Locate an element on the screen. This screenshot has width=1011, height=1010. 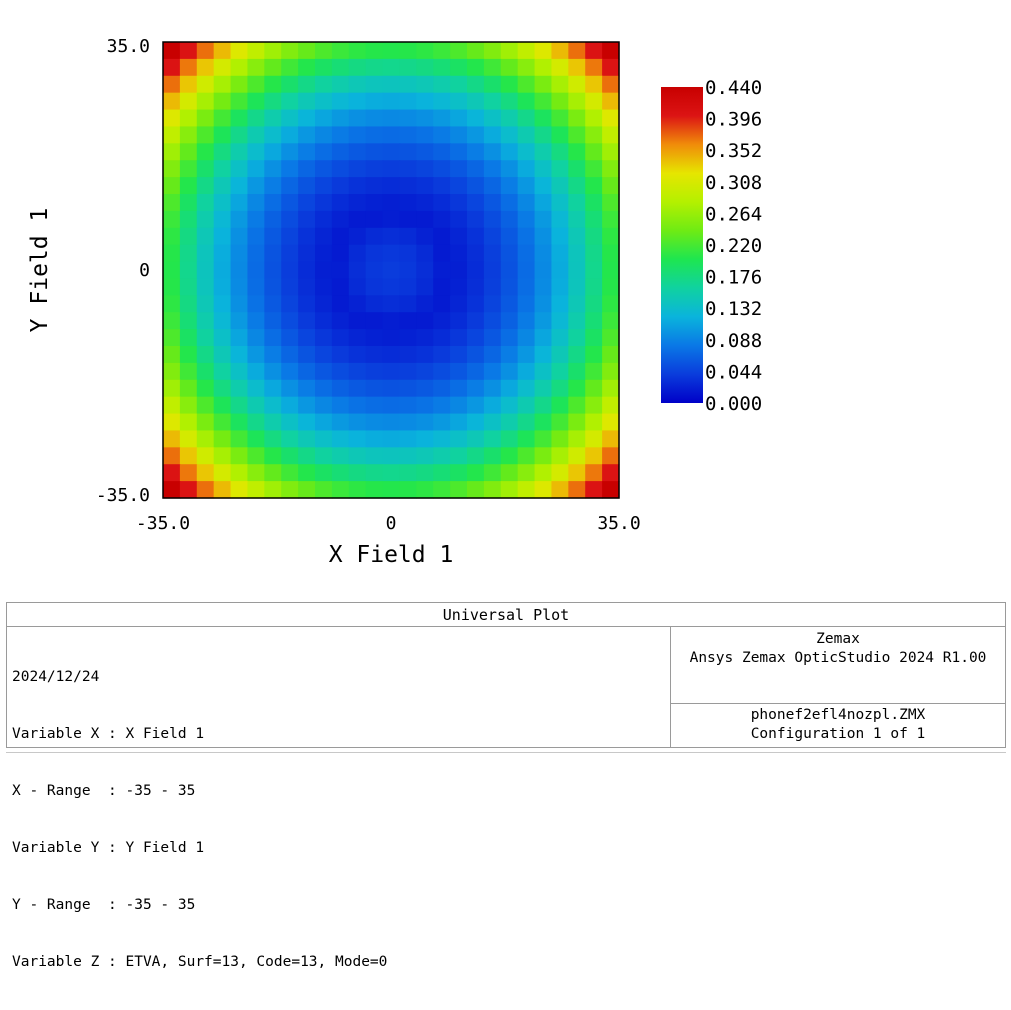
x-tick-left: -35.0 is located at coordinates (163, 523).